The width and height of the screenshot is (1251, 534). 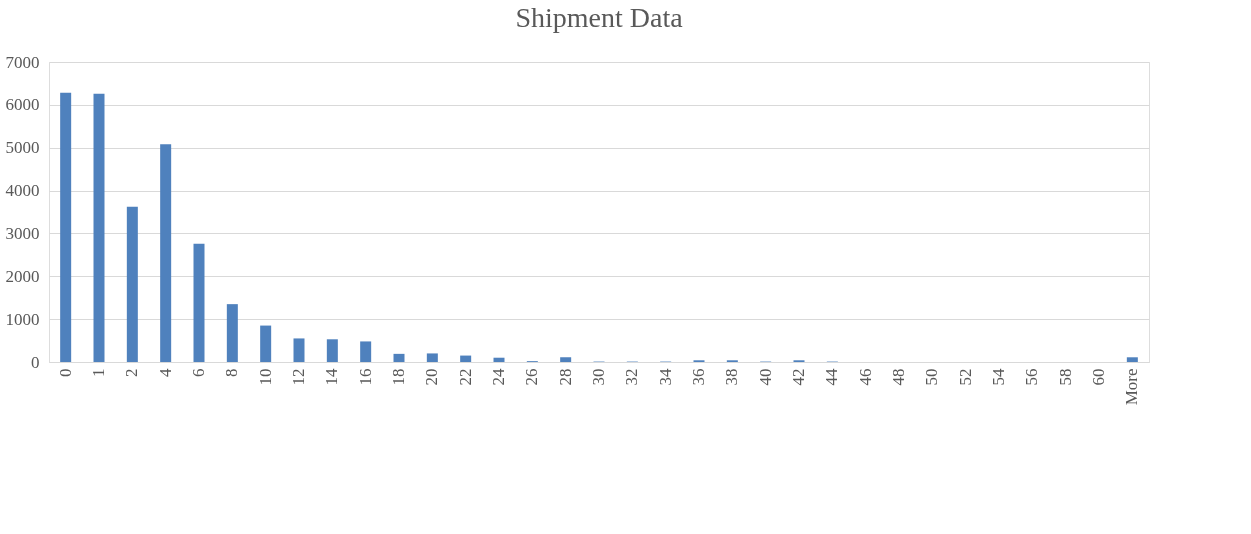 I want to click on x-tick-label: 28, so click(x=565, y=377).